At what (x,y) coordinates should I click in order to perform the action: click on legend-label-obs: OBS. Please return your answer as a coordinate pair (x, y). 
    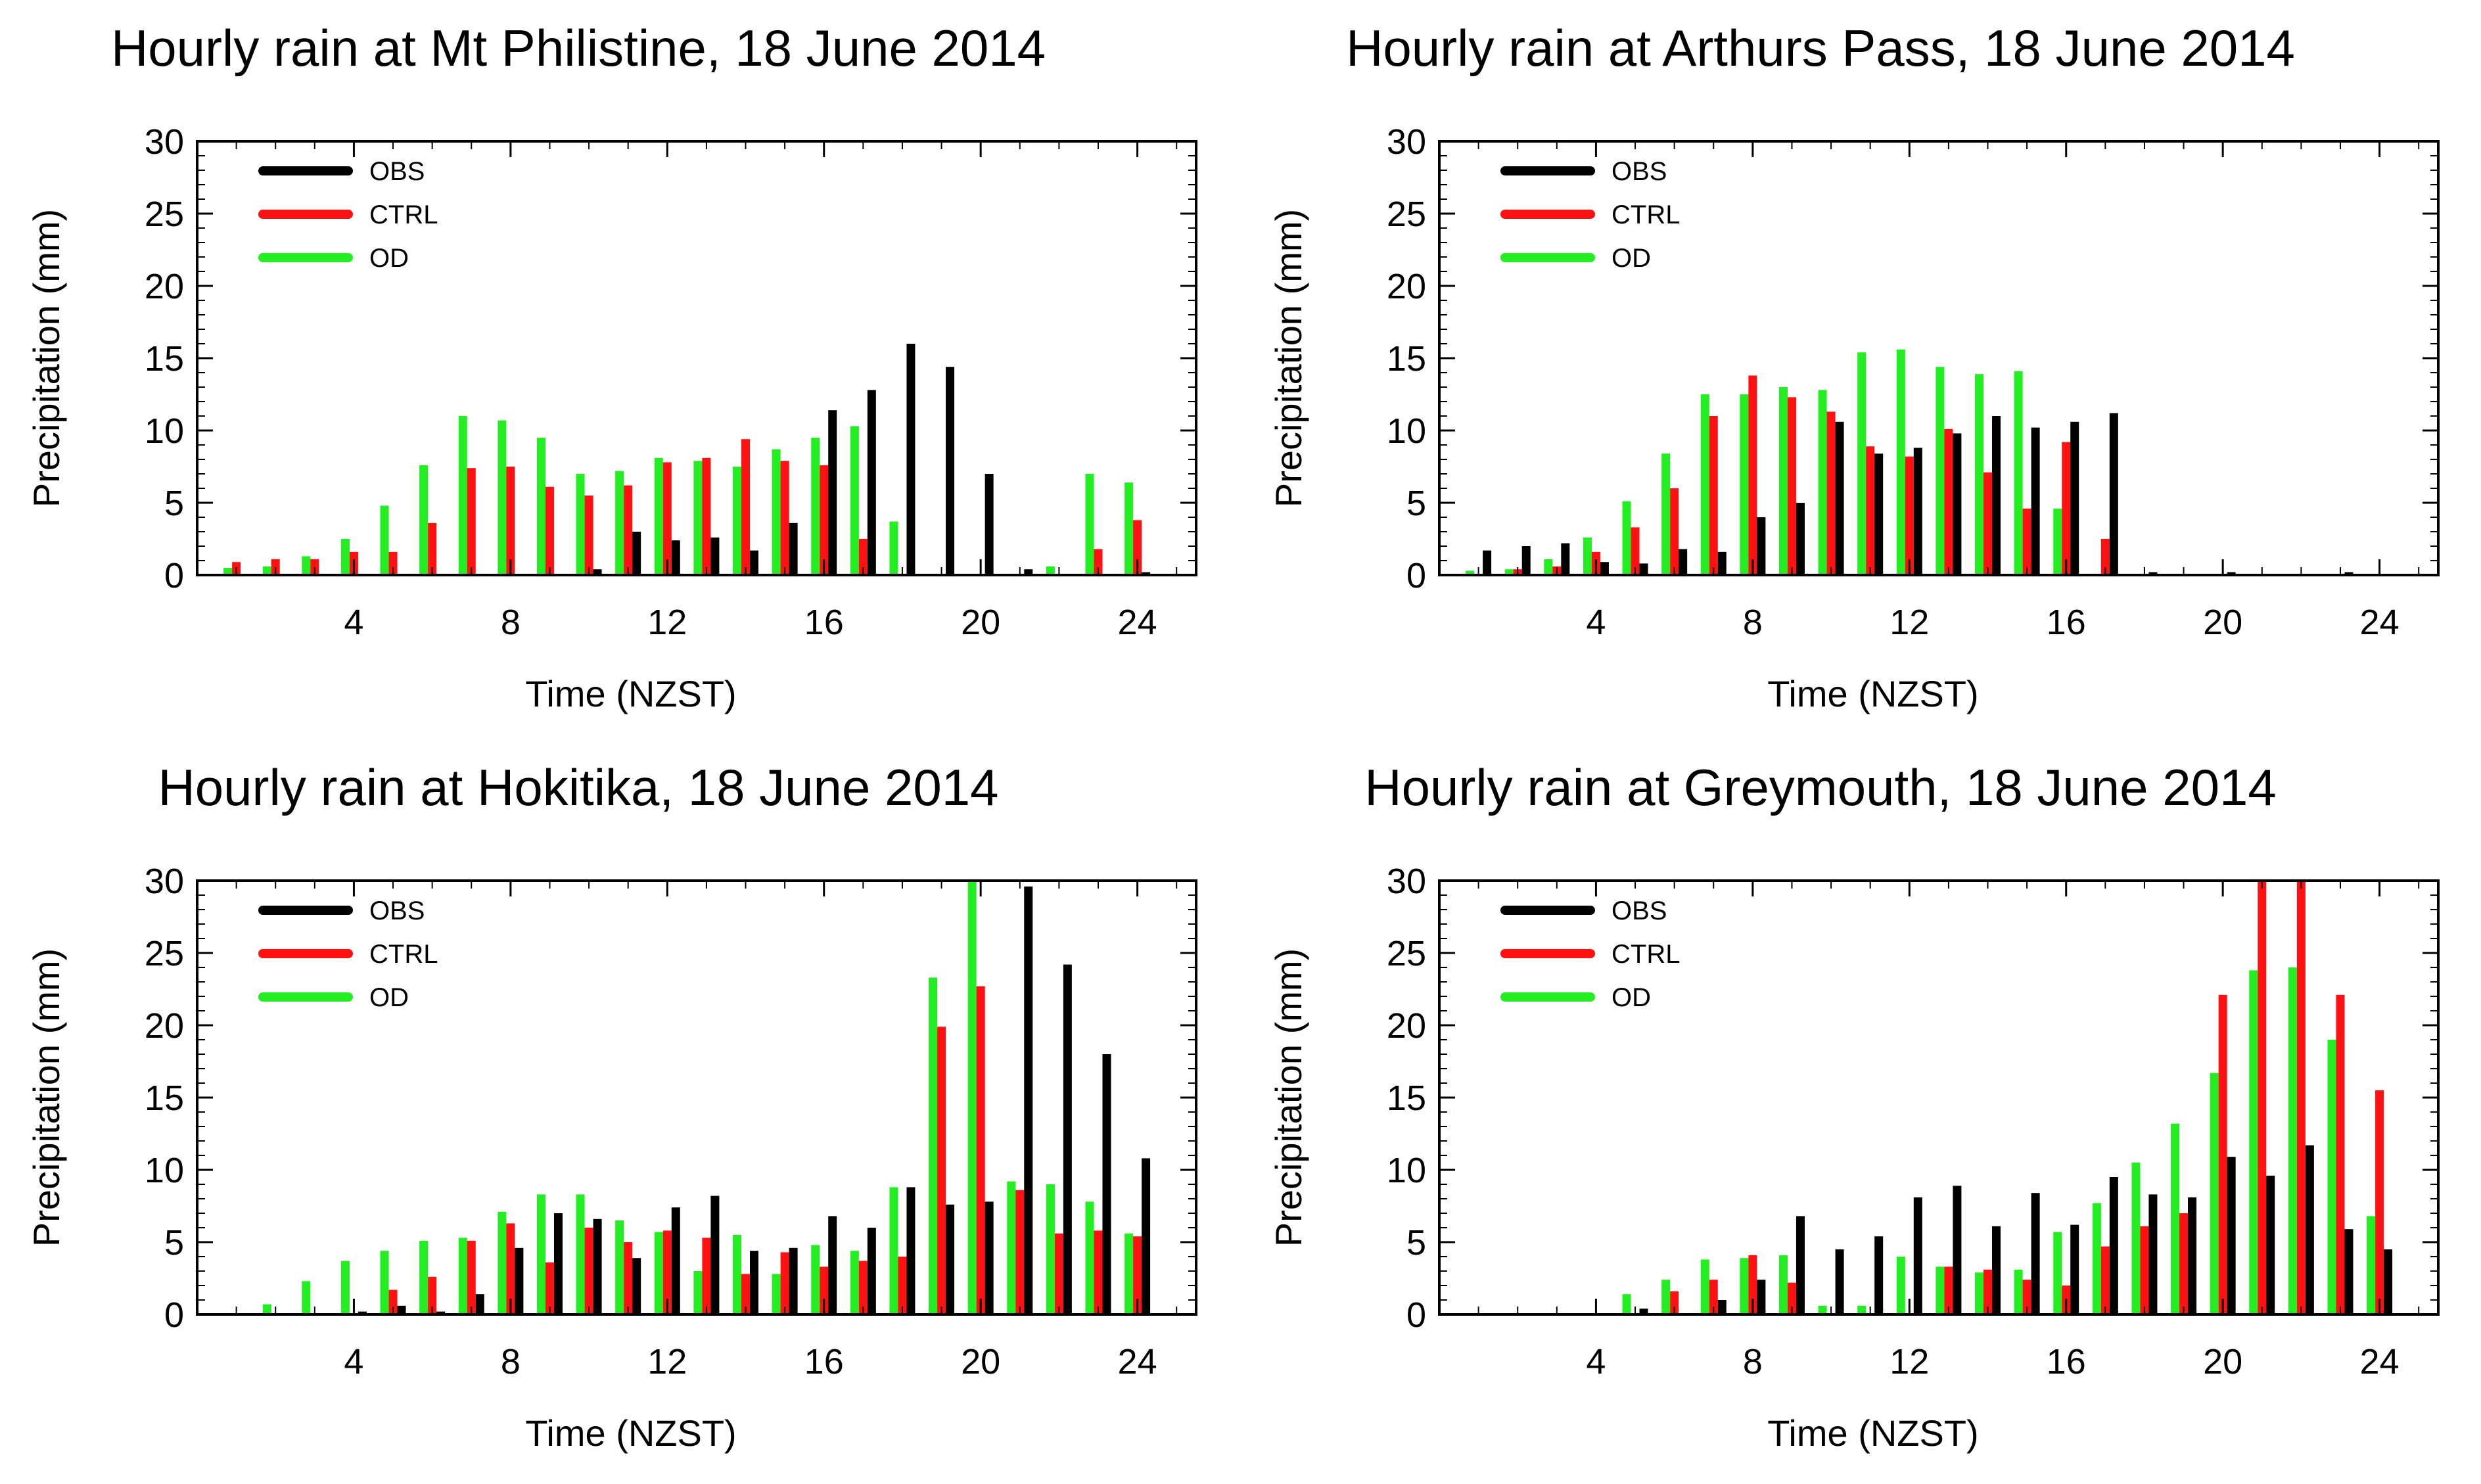
    Looking at the image, I should click on (397, 172).